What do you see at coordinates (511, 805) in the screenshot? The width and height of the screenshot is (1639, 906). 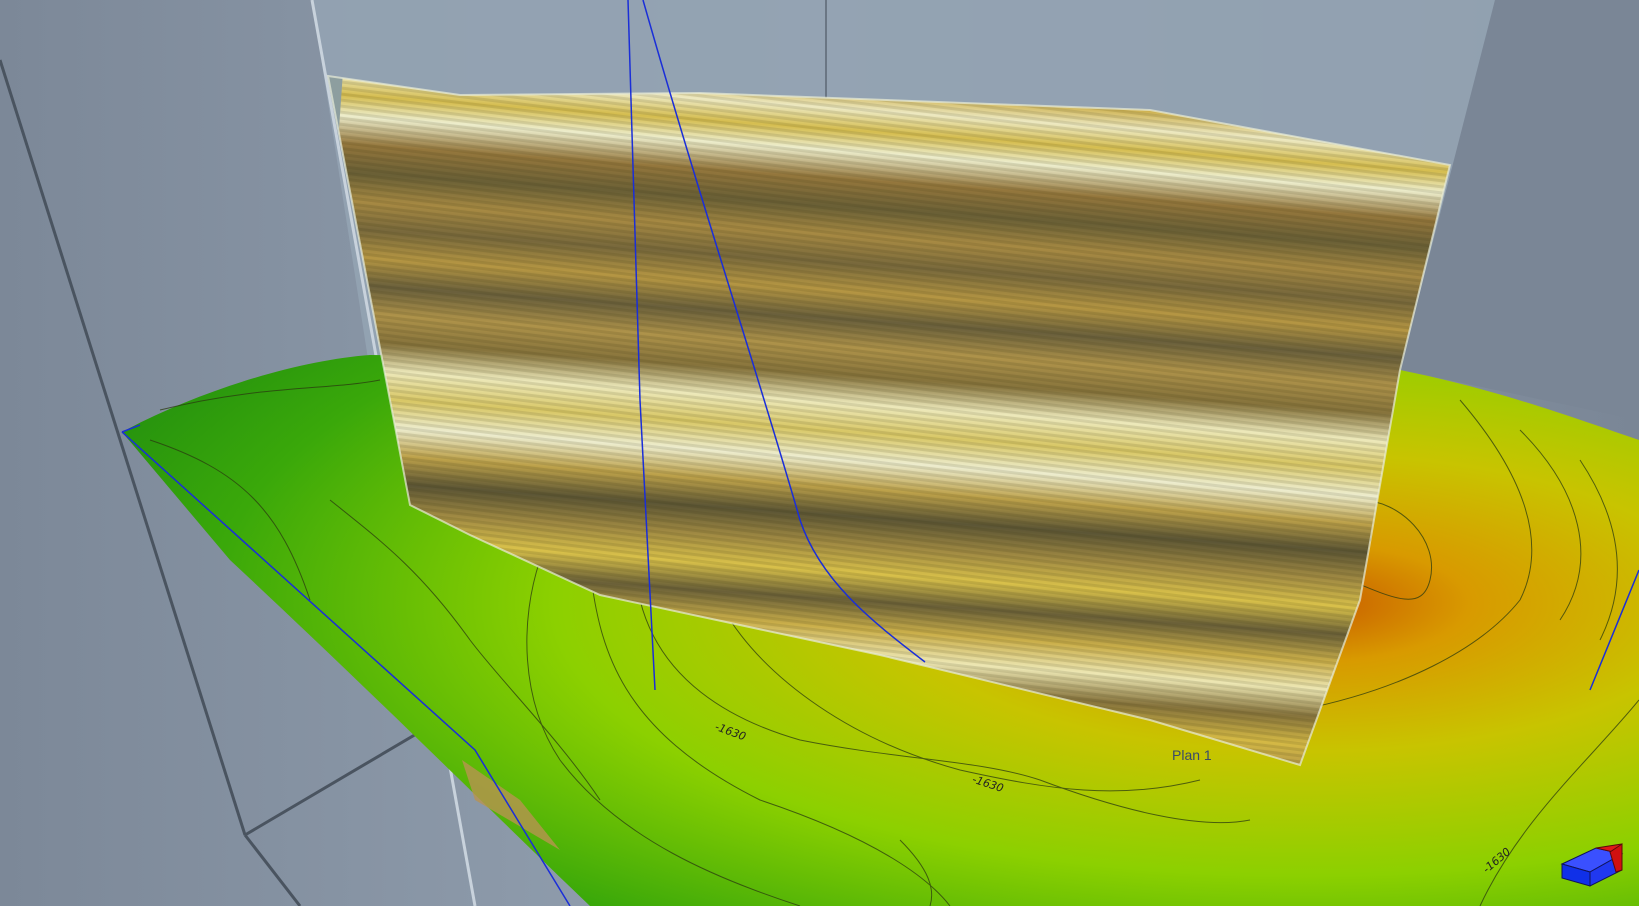 I see `seismic-section-lower` at bounding box center [511, 805].